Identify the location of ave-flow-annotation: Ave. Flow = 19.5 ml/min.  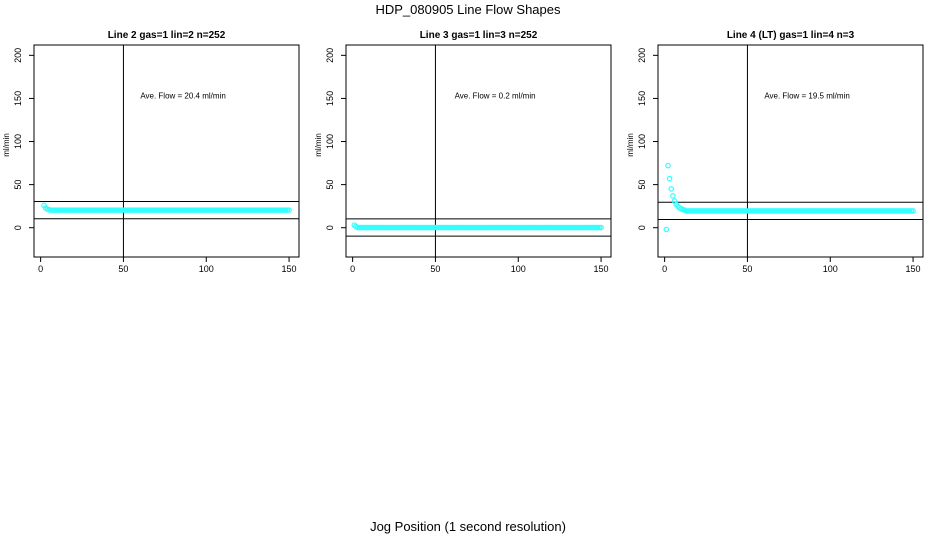
(806, 95).